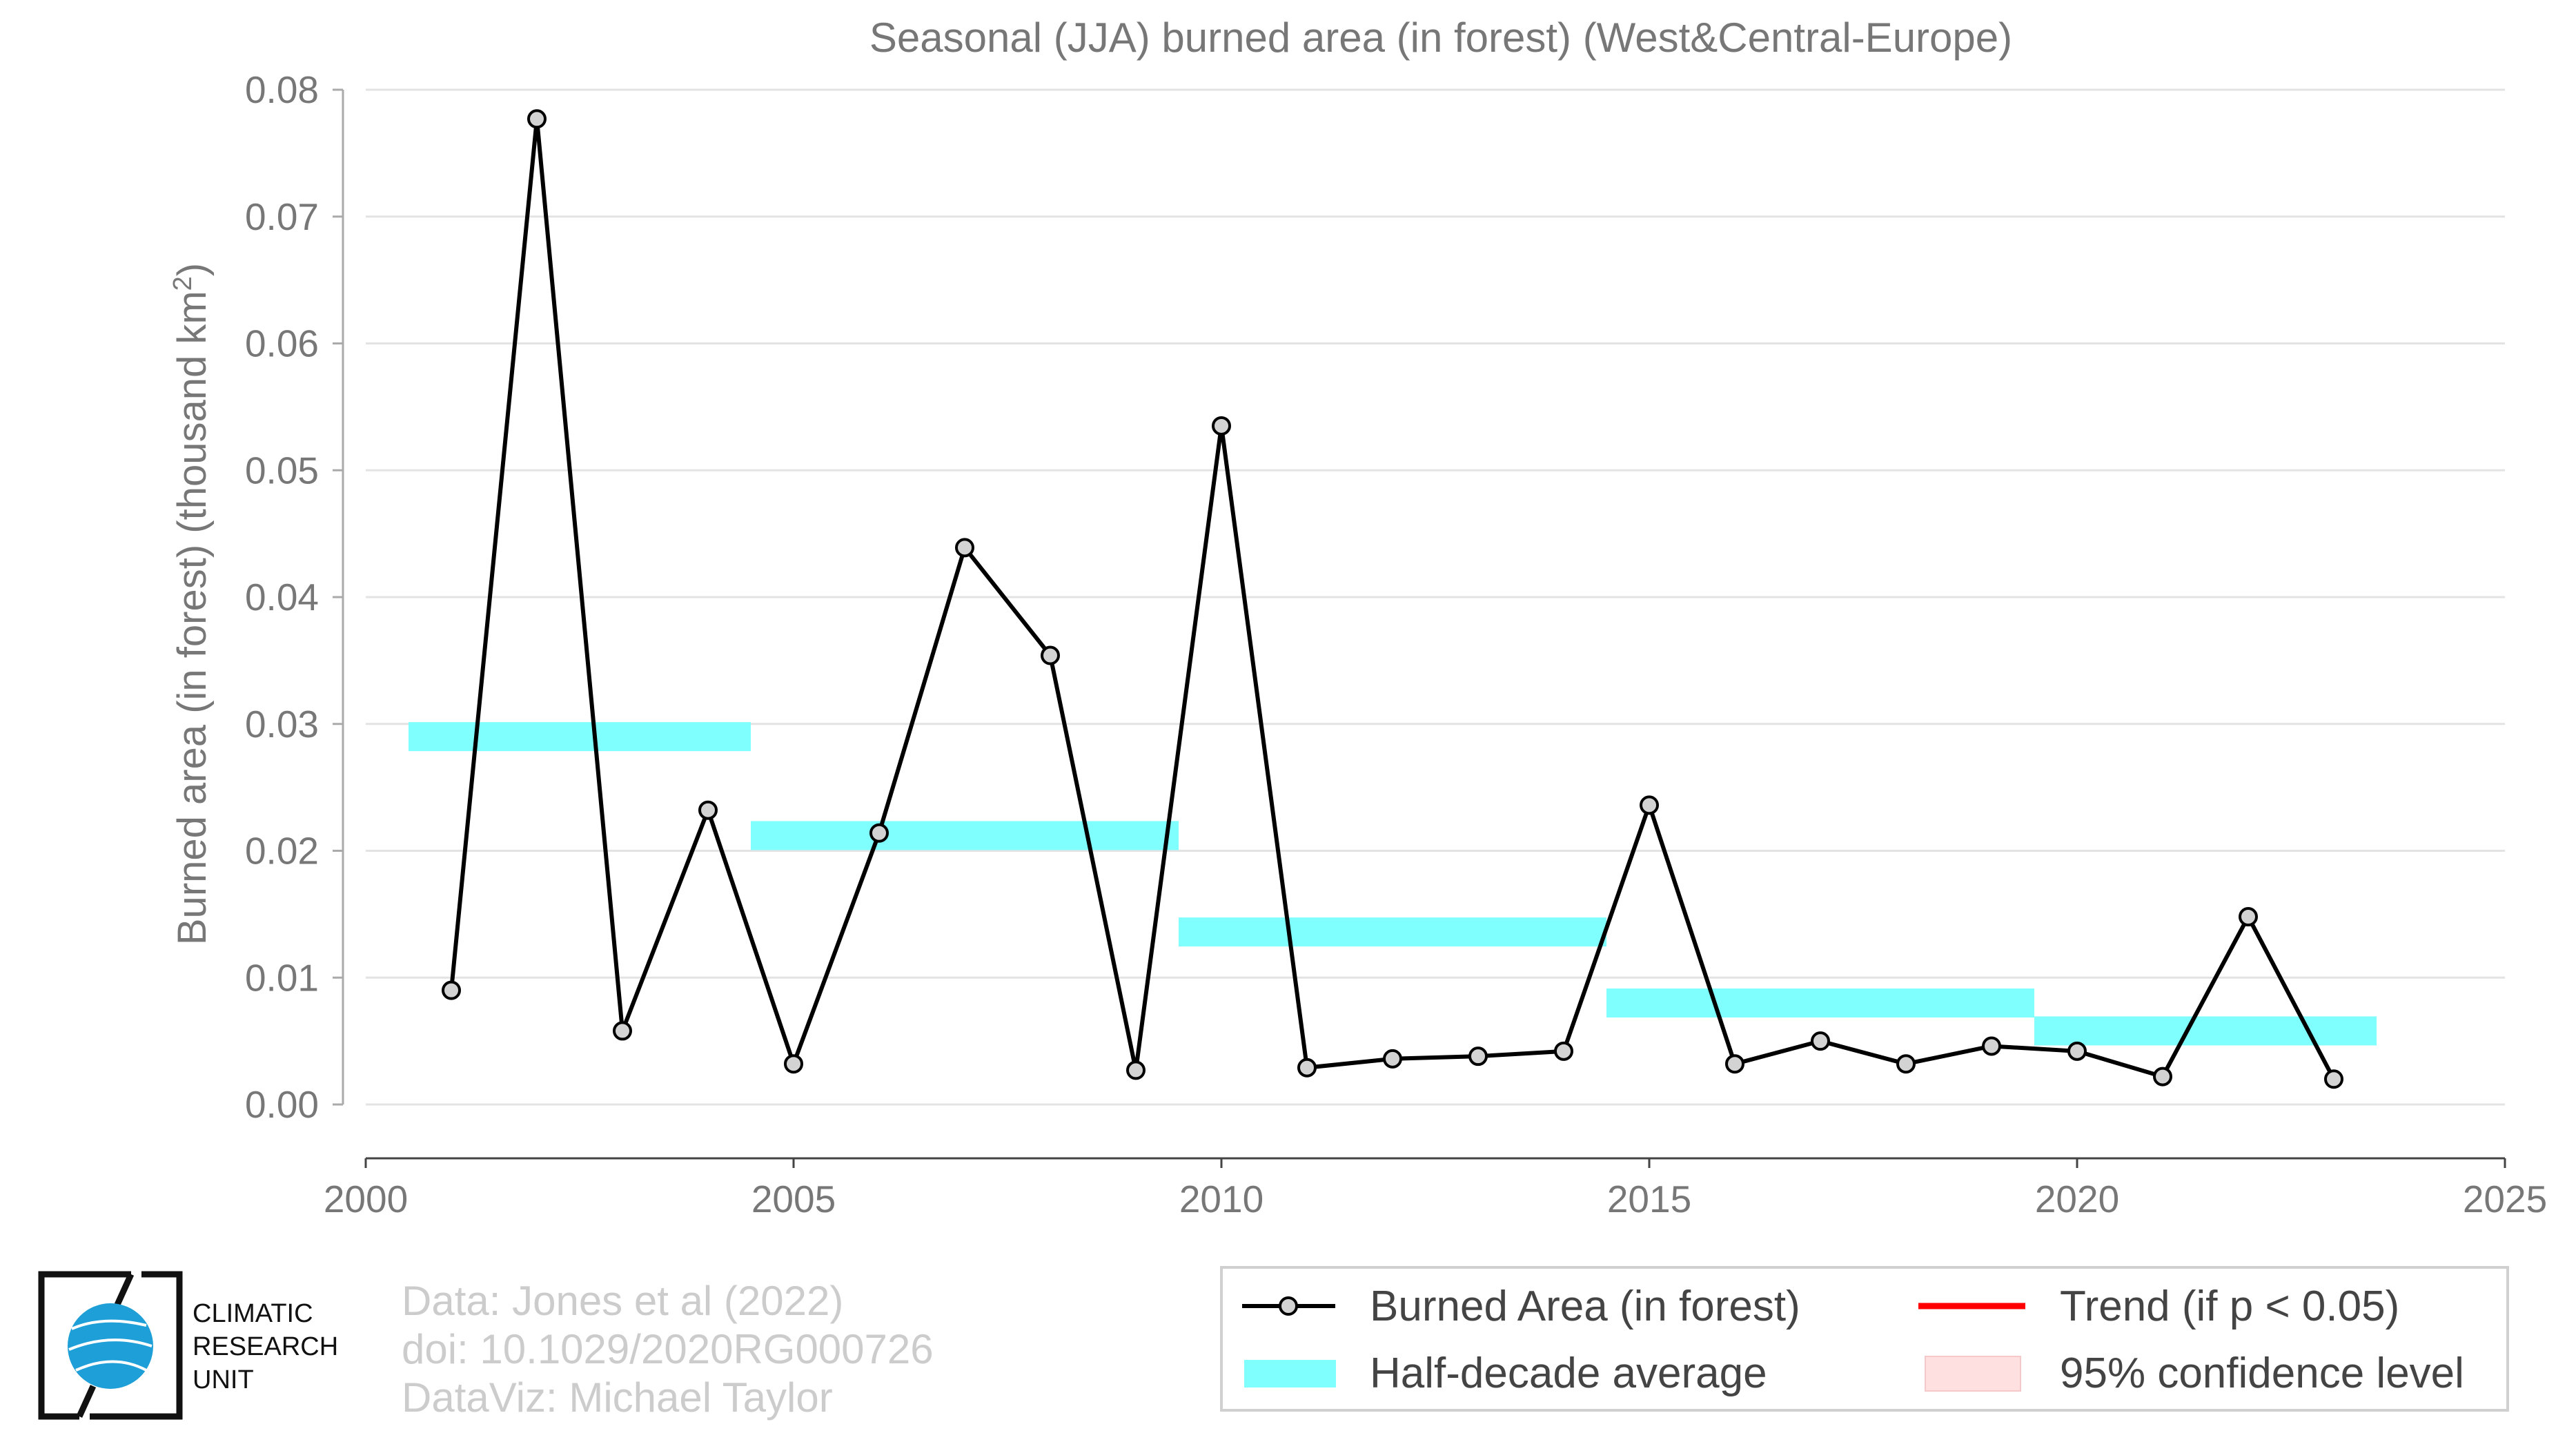 This screenshot has width=2576, height=1451. I want to click on logo-text-unit: UNIT, so click(223, 1379).